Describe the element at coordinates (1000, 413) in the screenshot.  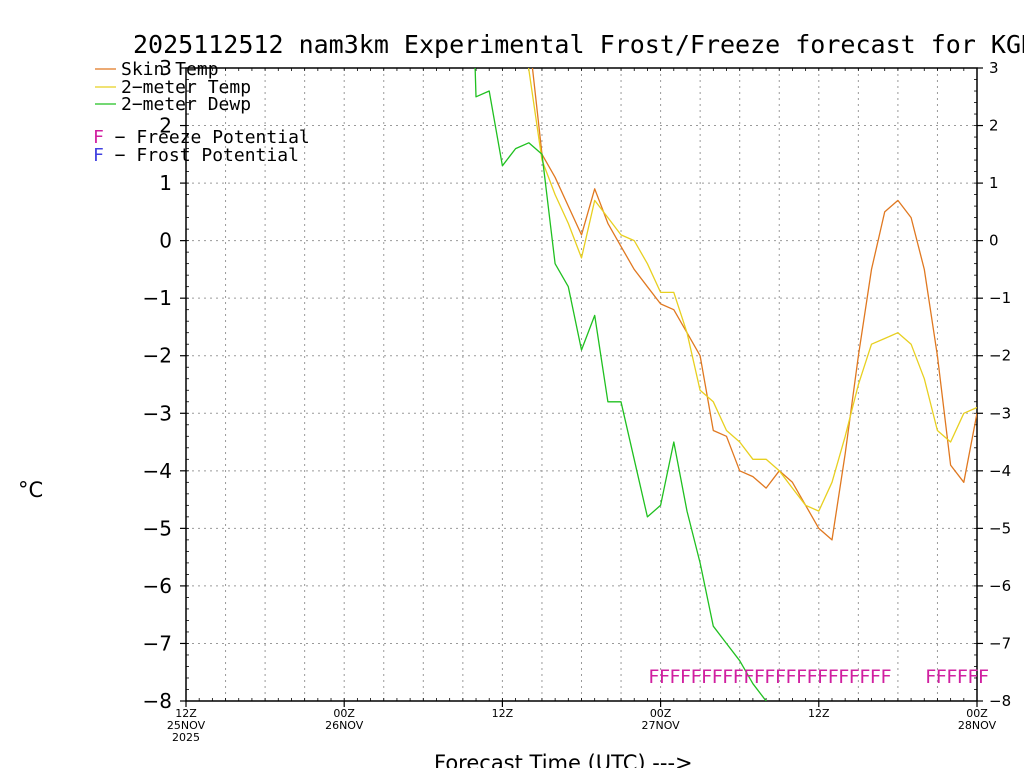
I see `y-tick-label-right: −3` at that location.